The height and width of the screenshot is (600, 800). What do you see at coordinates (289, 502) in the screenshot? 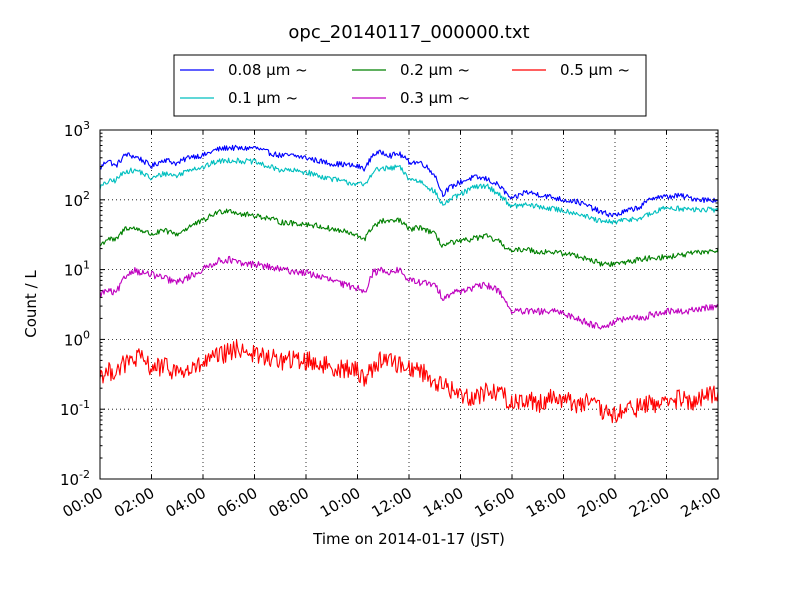
I see `x-tick-label: 08:00` at bounding box center [289, 502].